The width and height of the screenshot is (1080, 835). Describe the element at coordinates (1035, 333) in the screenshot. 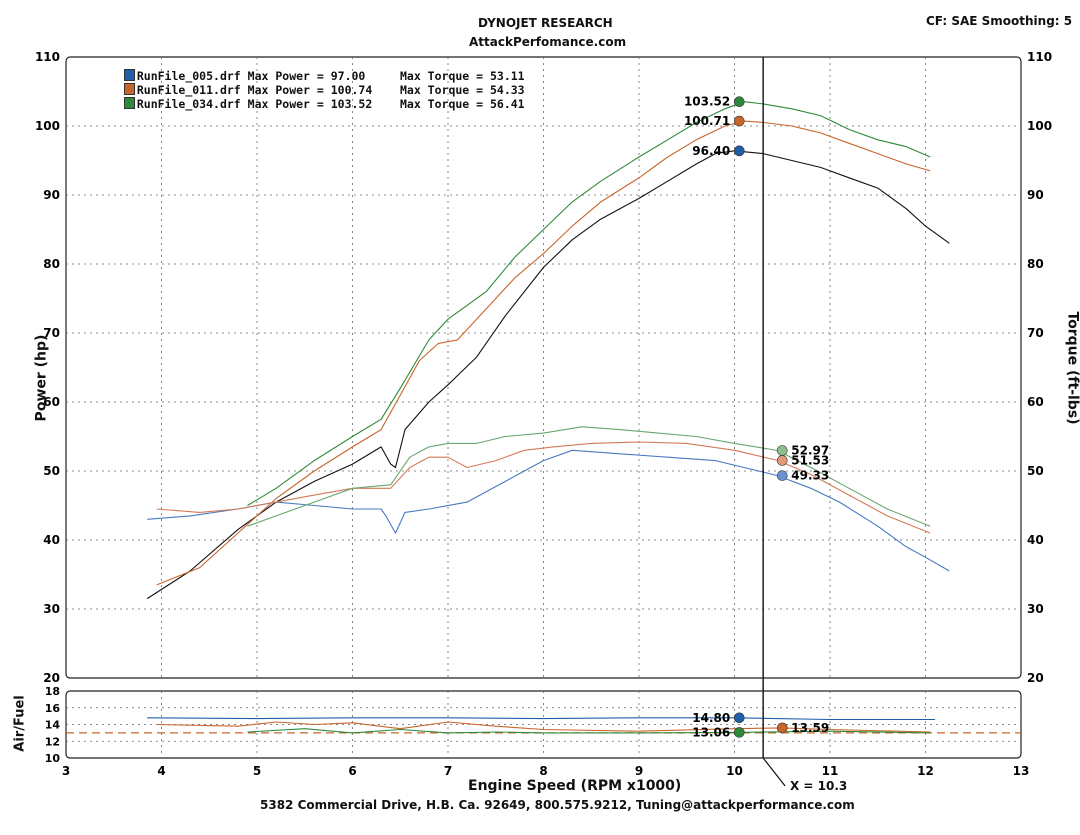

I see `y-tick-label-right: 70` at that location.